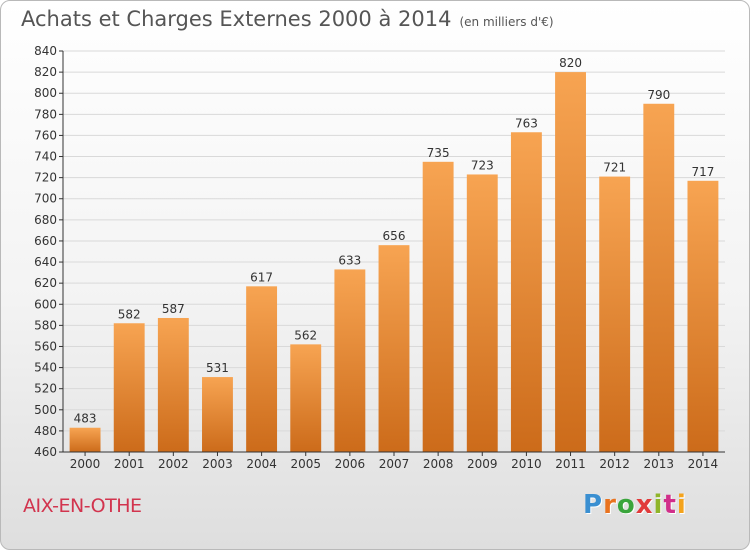 This screenshot has width=750, height=550. Describe the element at coordinates (350, 360) in the screenshot. I see `bar-2006` at that location.